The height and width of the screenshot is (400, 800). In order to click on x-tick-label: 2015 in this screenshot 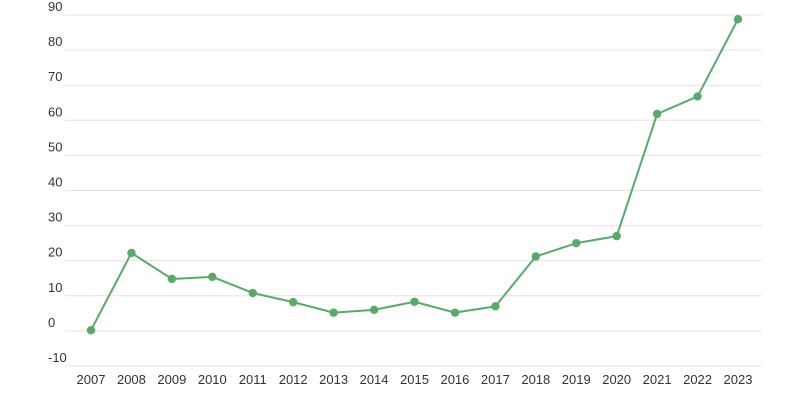, I will do `click(414, 379)`.